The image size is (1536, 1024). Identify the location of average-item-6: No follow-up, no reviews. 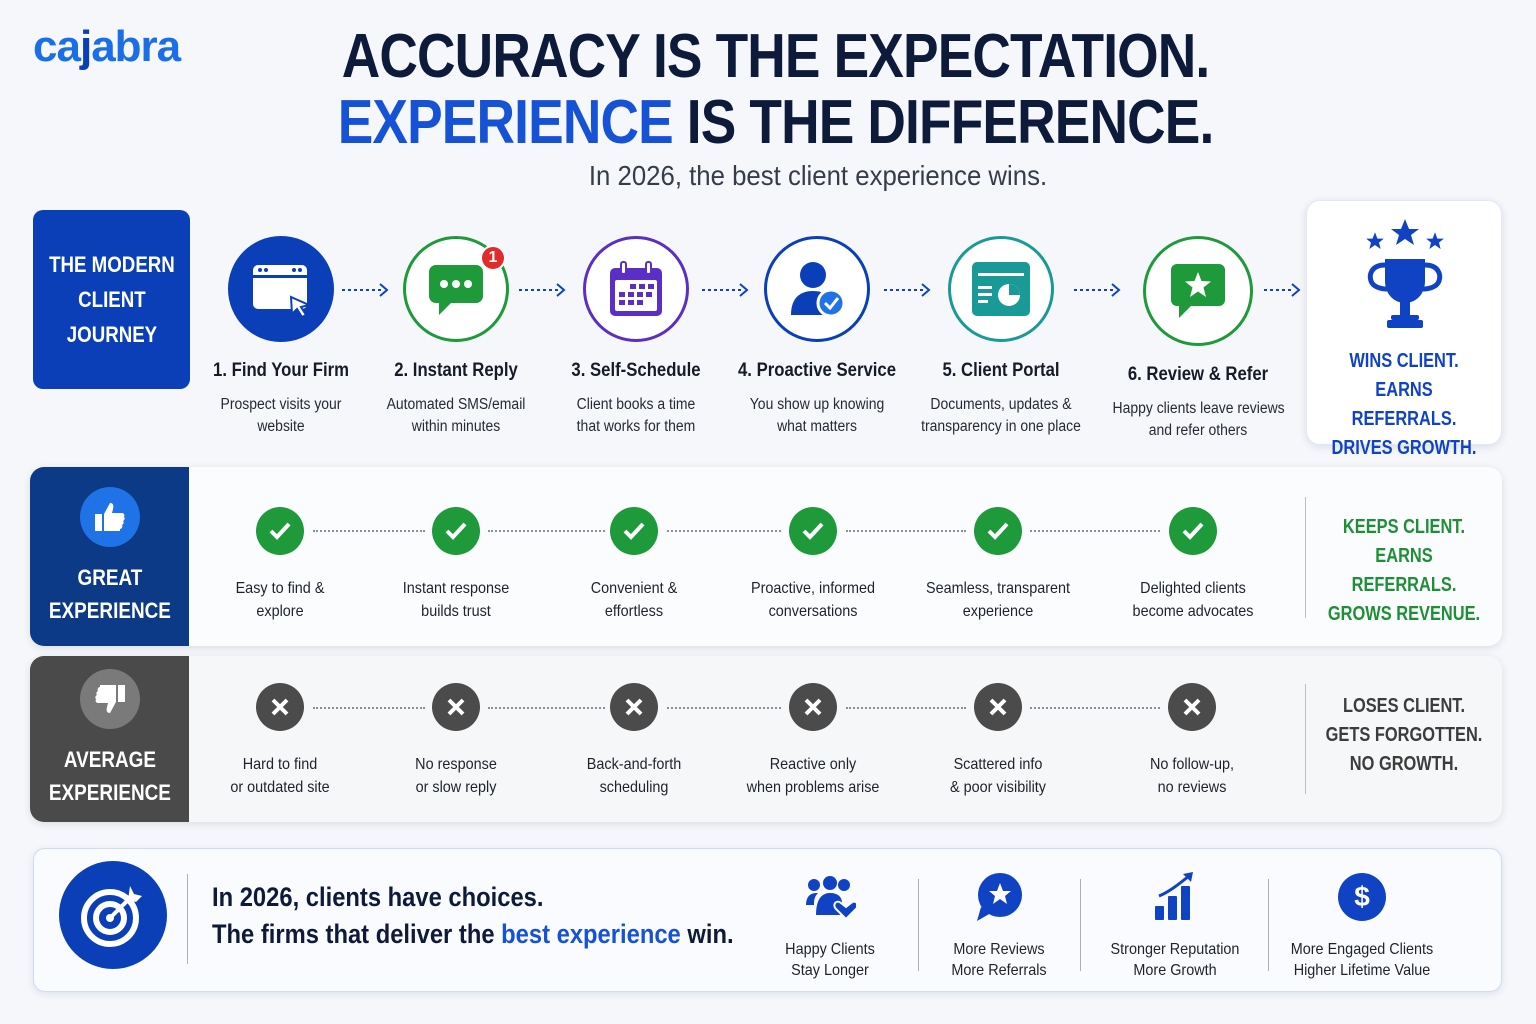
(1192, 741).